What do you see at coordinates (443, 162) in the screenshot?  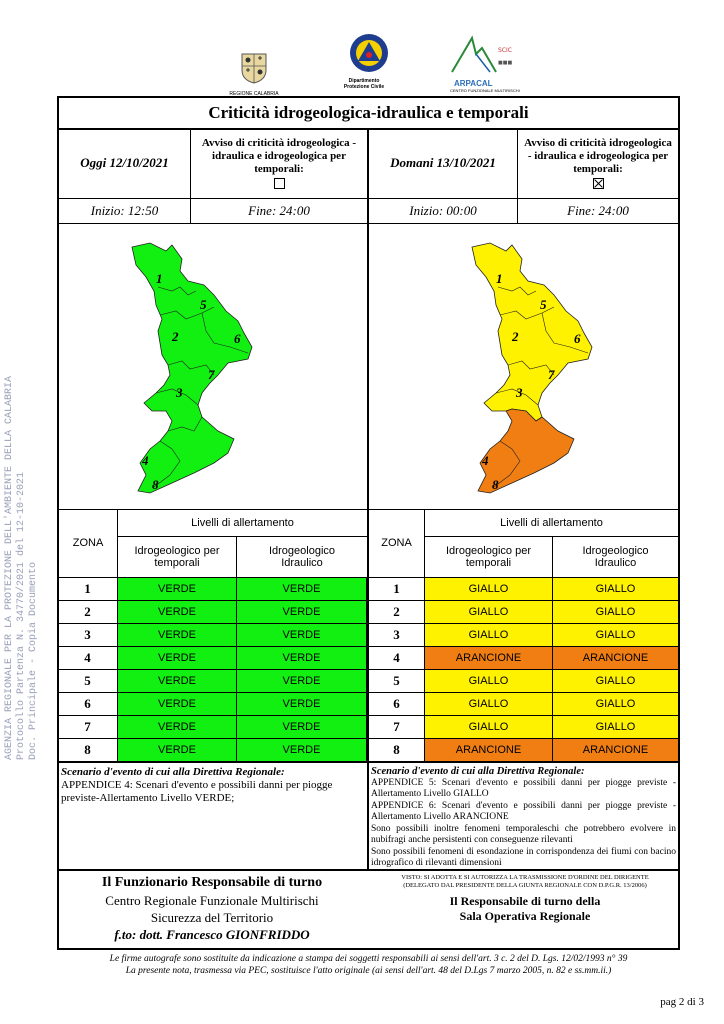 I see `tomorrow-label: Domani 13/10/2021` at bounding box center [443, 162].